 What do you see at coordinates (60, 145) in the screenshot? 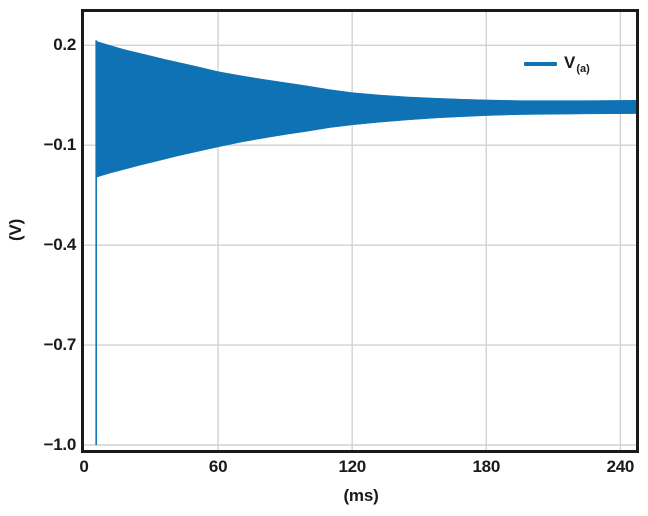
I see `y-tick-label: −0.1` at bounding box center [60, 145].